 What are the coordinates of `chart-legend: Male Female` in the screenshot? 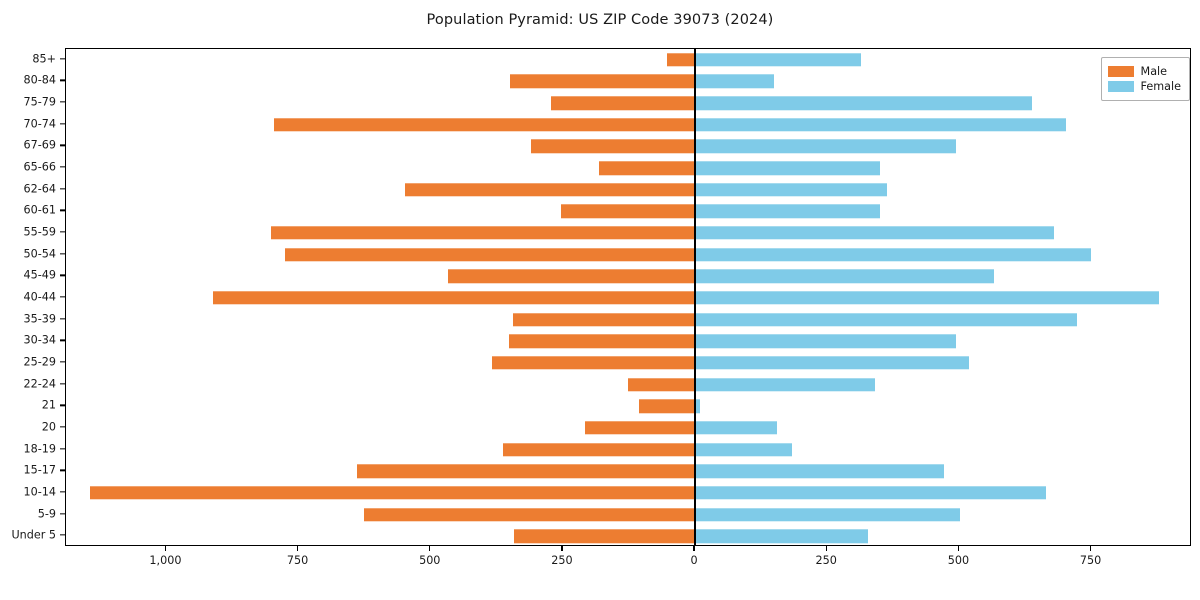 It's located at (1145, 79).